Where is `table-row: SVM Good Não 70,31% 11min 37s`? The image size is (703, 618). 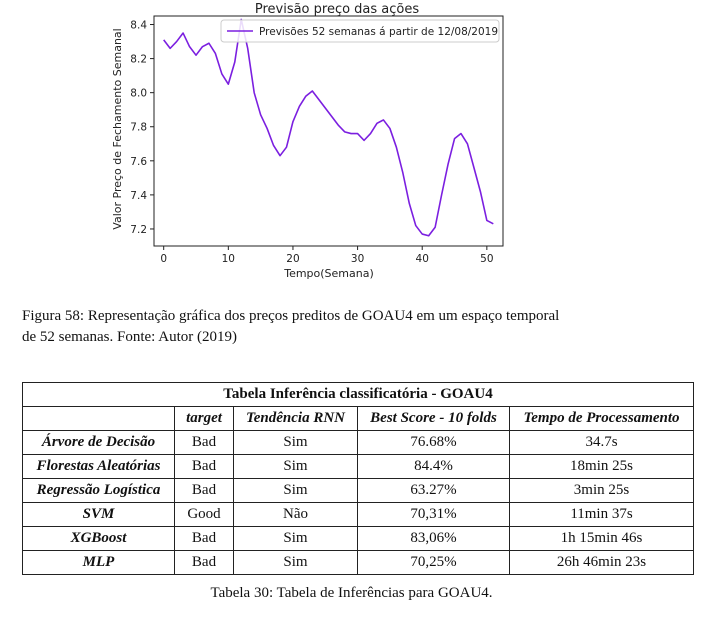
table-row: SVM Good Não 70,31% 11min 37s is located at coordinates (358, 514).